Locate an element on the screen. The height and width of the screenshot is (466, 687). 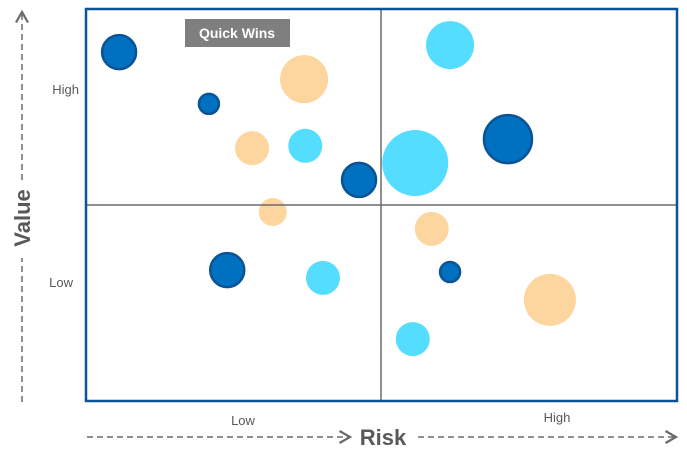
y-tick-high: High is located at coordinates (65, 89).